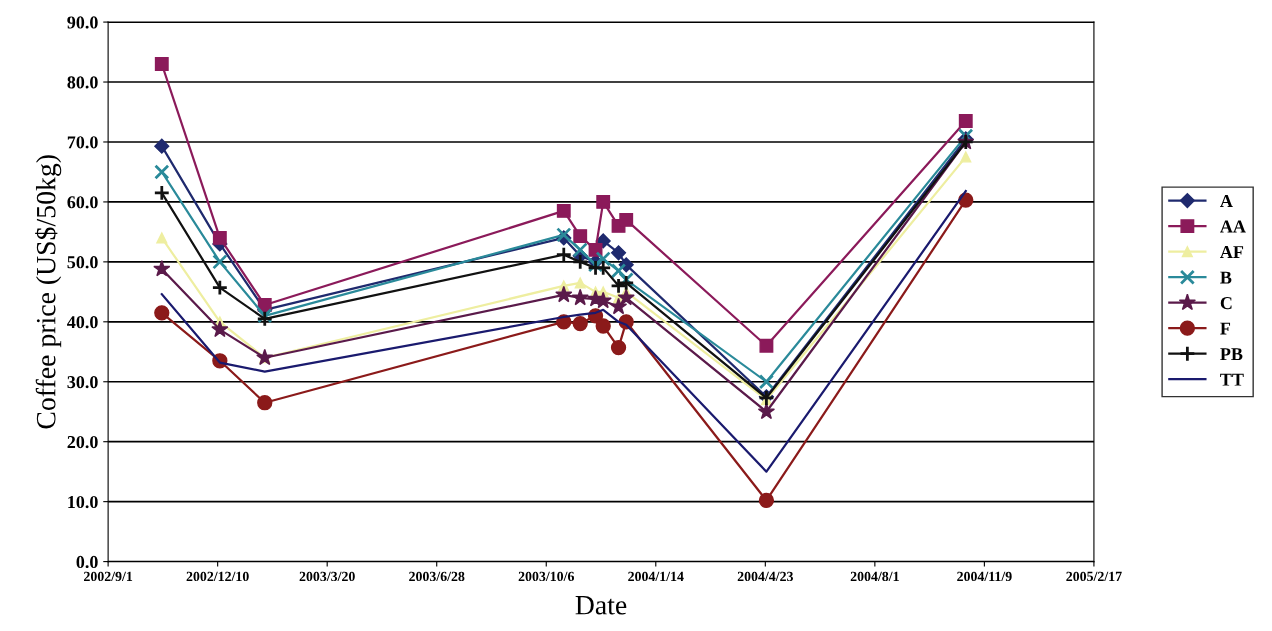 The width and height of the screenshot is (1272, 631). I want to click on y-tick-label: 20.0, so click(82, 442).